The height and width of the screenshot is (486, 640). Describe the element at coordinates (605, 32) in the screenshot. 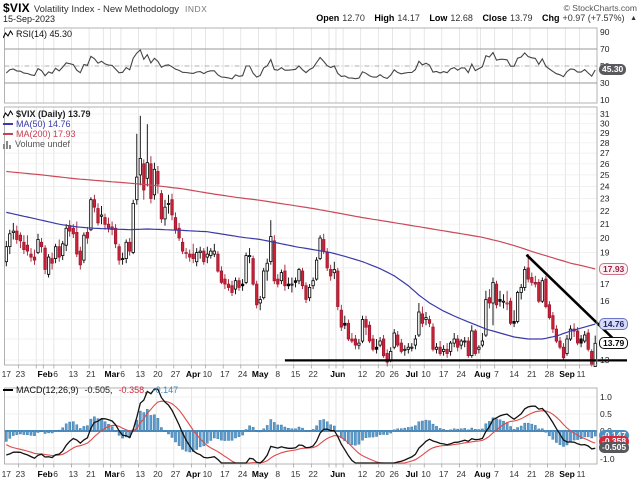

I see `axis-tick-label: 90` at that location.